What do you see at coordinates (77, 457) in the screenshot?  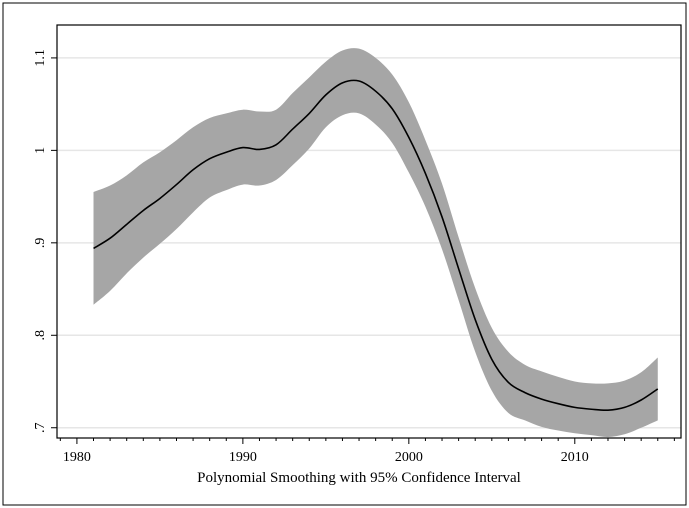 I see `x-tick-label: 1980` at bounding box center [77, 457].